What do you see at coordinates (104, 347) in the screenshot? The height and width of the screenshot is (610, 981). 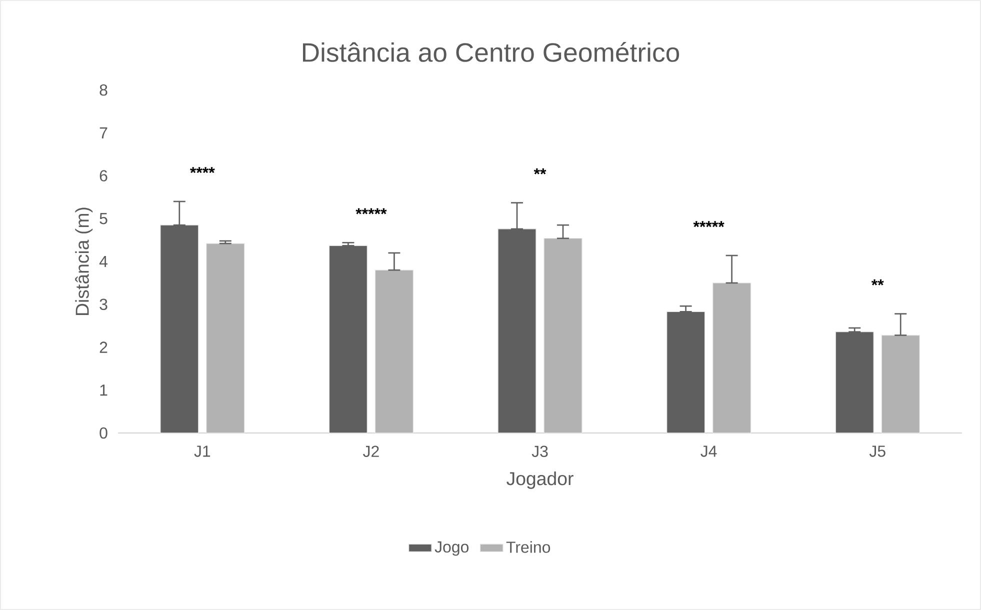 I see `y-tick-label: 2` at bounding box center [104, 347].